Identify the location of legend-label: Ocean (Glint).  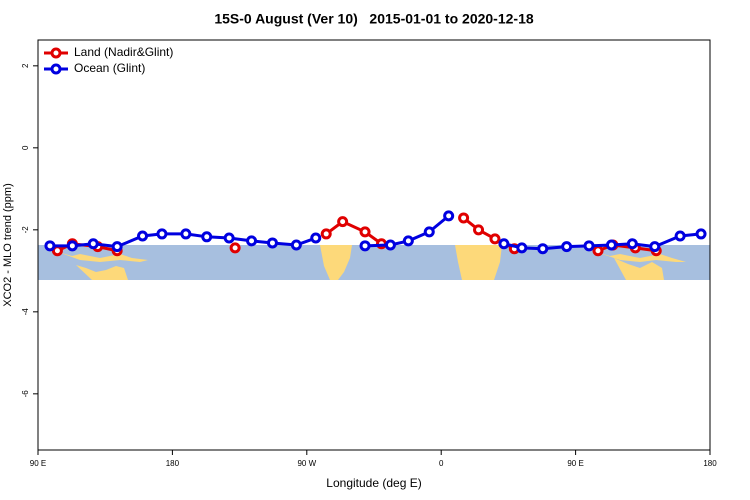
(109, 68).